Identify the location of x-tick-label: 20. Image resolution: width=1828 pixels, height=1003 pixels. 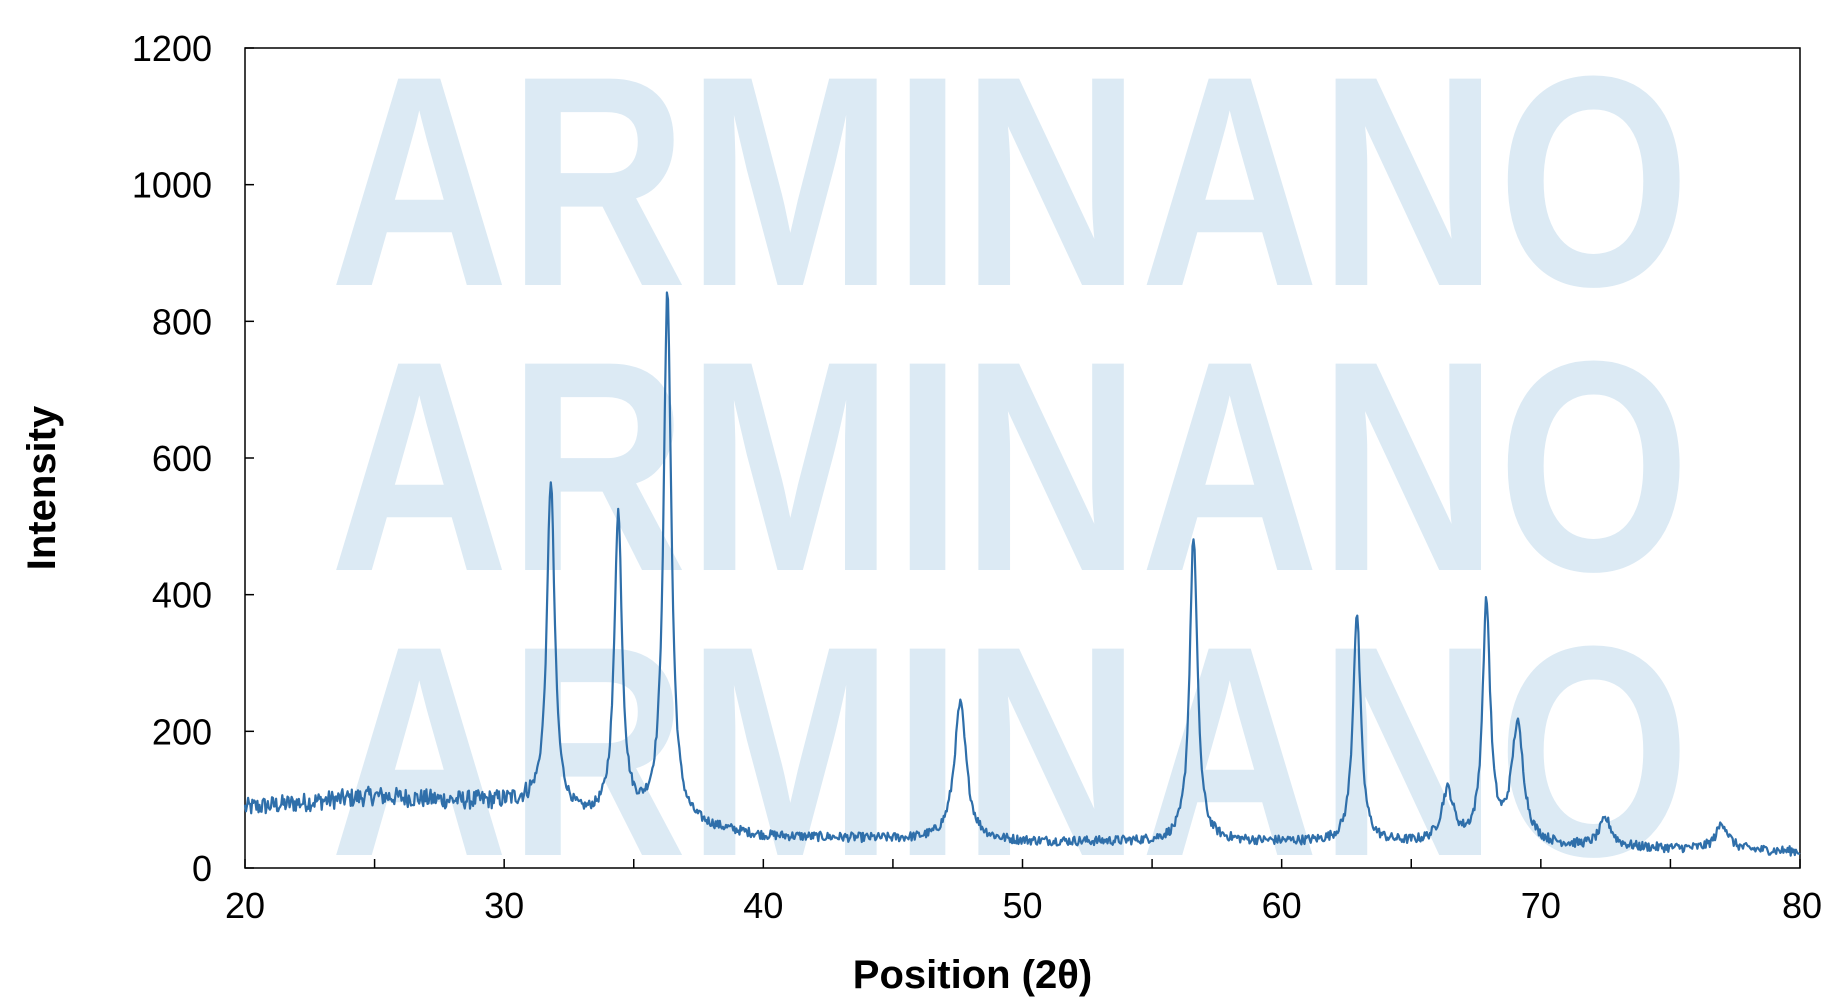
(245, 905).